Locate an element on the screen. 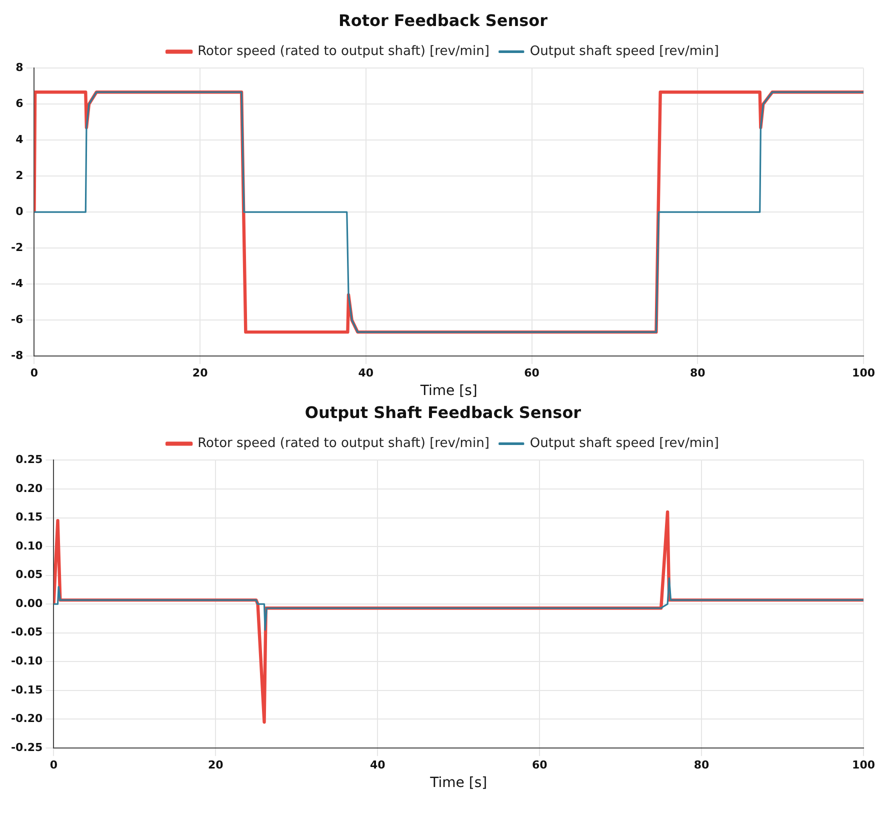 The height and width of the screenshot is (814, 891). y-tick-label: -4 is located at coordinates (17, 283).